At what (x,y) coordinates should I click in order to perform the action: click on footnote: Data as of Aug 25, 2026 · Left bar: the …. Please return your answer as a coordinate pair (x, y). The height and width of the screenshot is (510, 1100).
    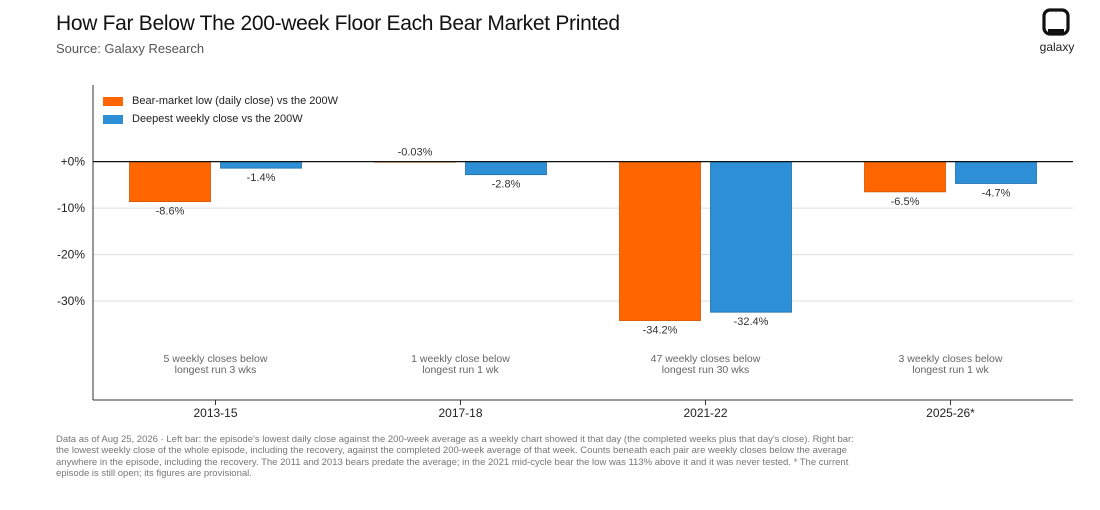
    Looking at the image, I should click on (455, 457).